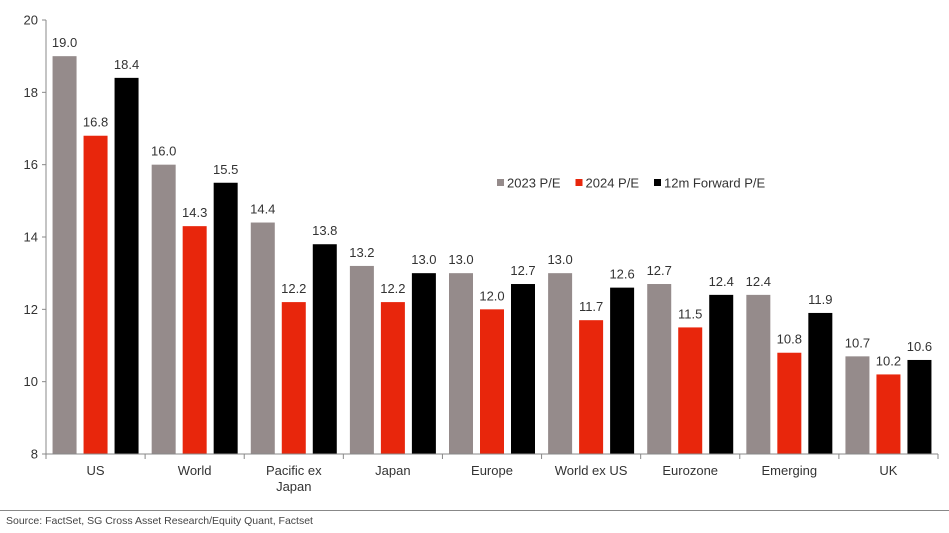  I want to click on y-tick-label: 16, so click(31, 164).